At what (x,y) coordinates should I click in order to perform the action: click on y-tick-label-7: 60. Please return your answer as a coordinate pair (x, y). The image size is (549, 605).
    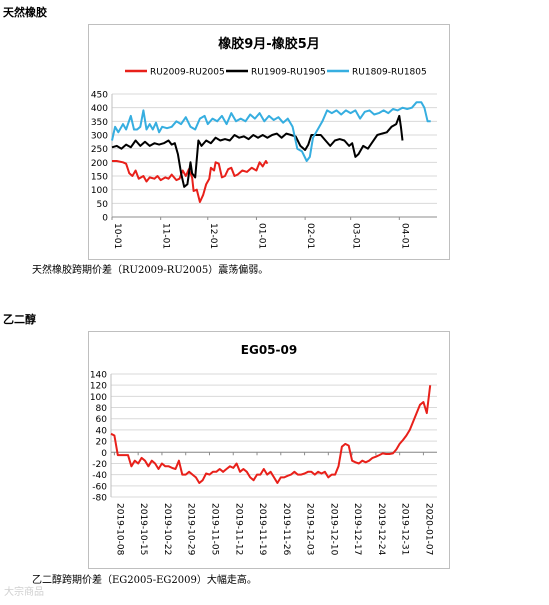
    Looking at the image, I should click on (102, 420).